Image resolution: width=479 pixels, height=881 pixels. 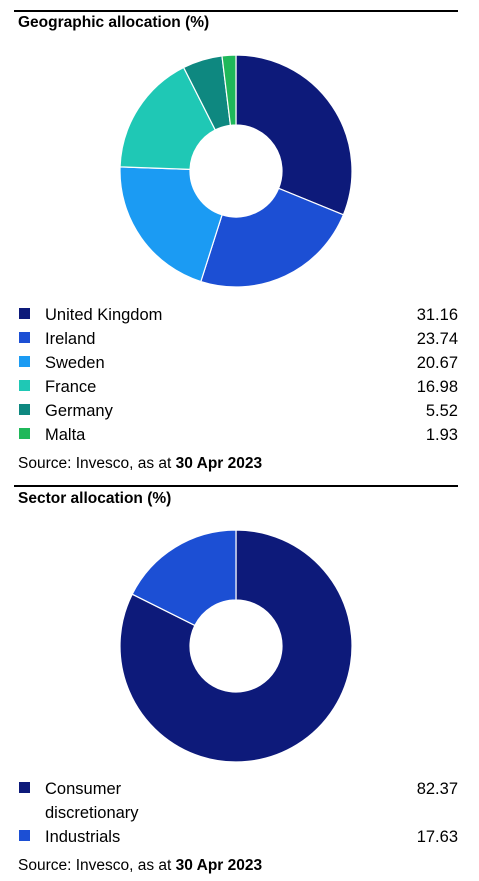 I want to click on slice-united-kingdom, so click(x=294, y=135).